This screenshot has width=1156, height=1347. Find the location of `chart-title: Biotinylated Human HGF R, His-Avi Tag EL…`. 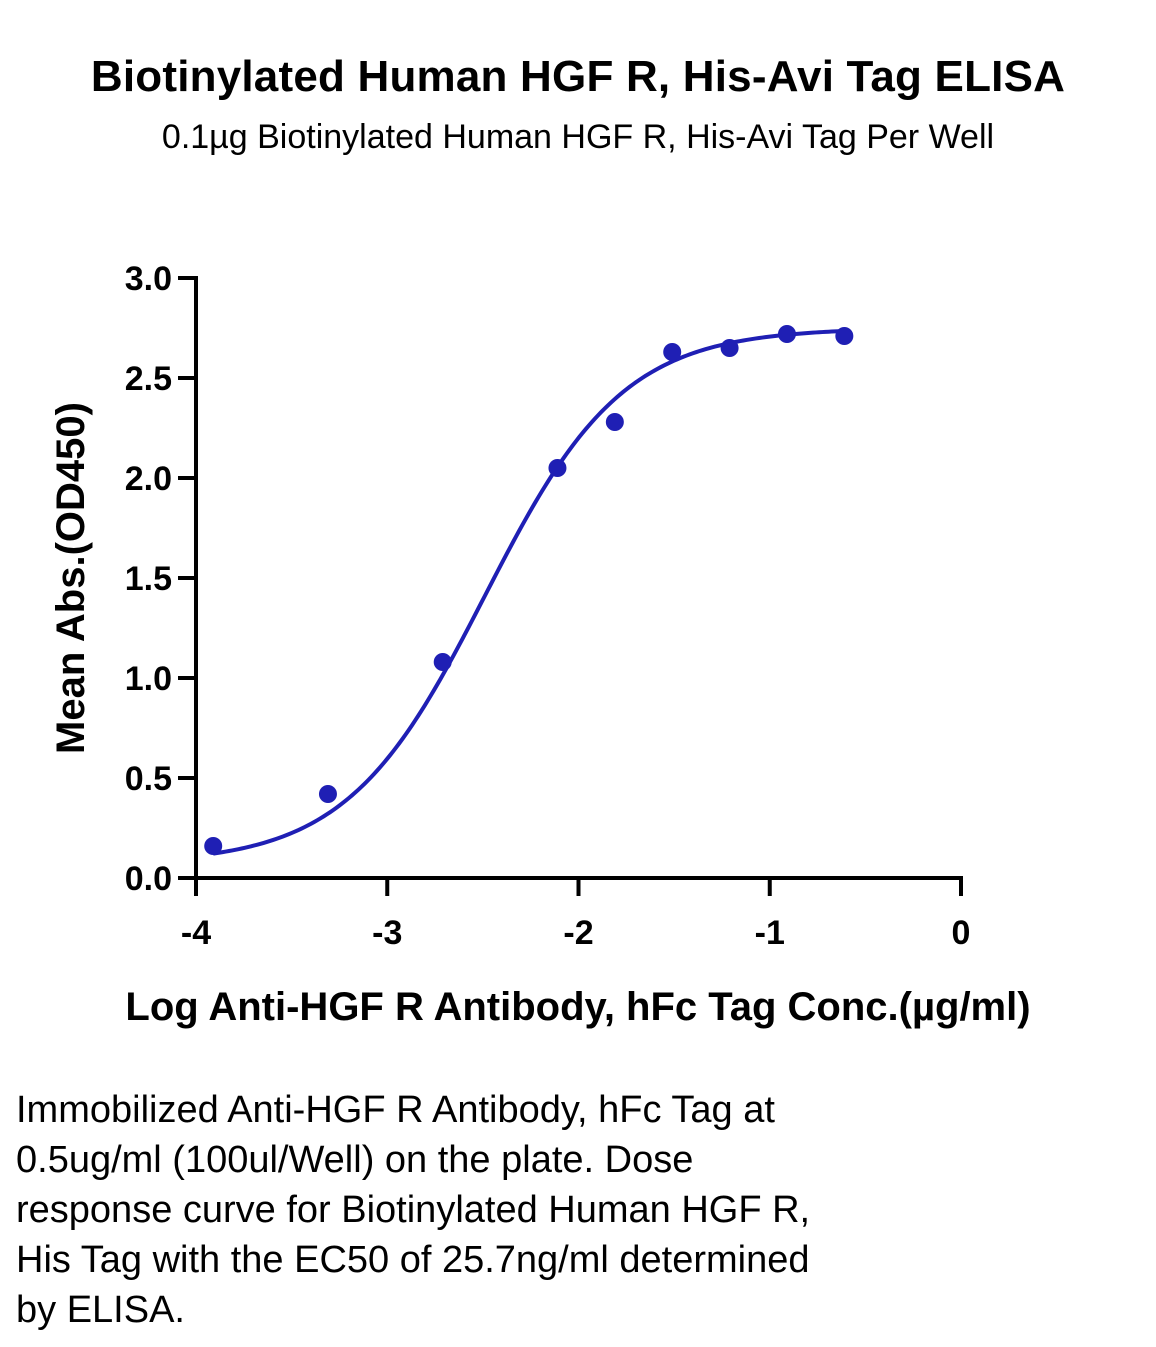

chart-title: Biotinylated Human HGF R, His-Avi Tag EL… is located at coordinates (578, 76).